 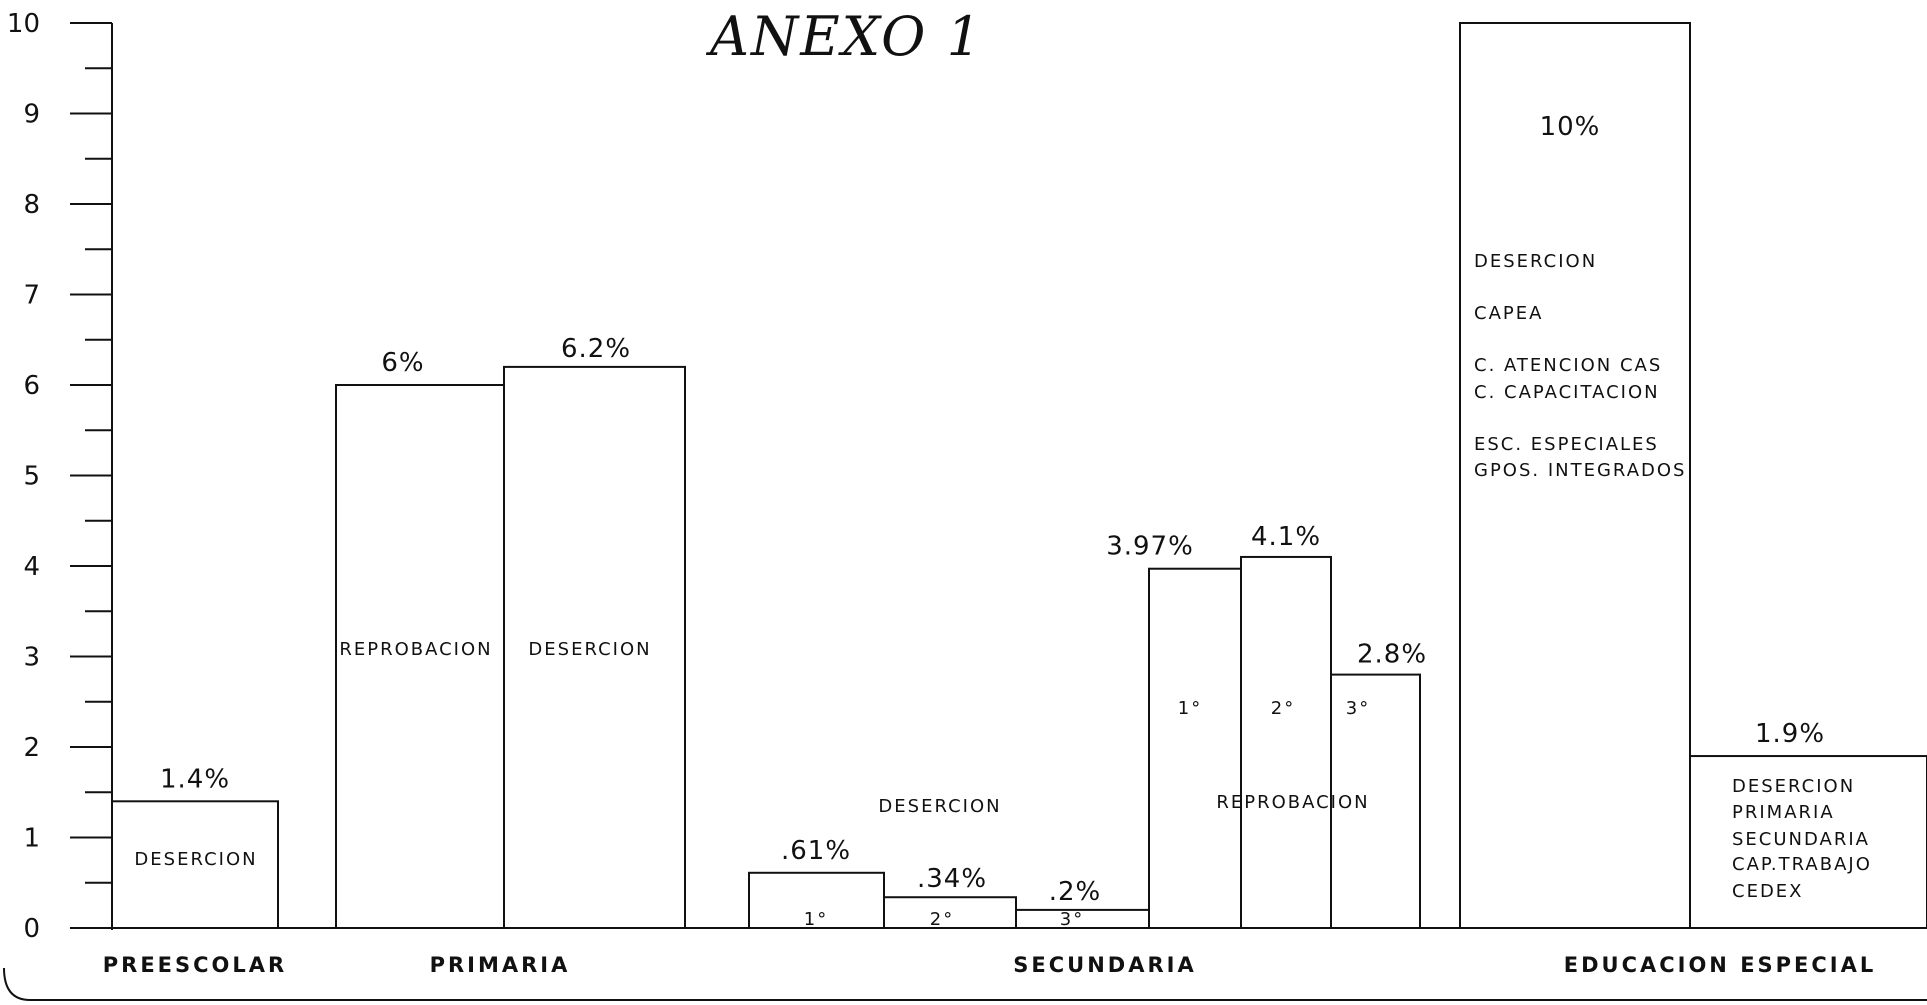 What do you see at coordinates (415, 649) in the screenshot?
I see `bar-inner-label: REPROBACION` at bounding box center [415, 649].